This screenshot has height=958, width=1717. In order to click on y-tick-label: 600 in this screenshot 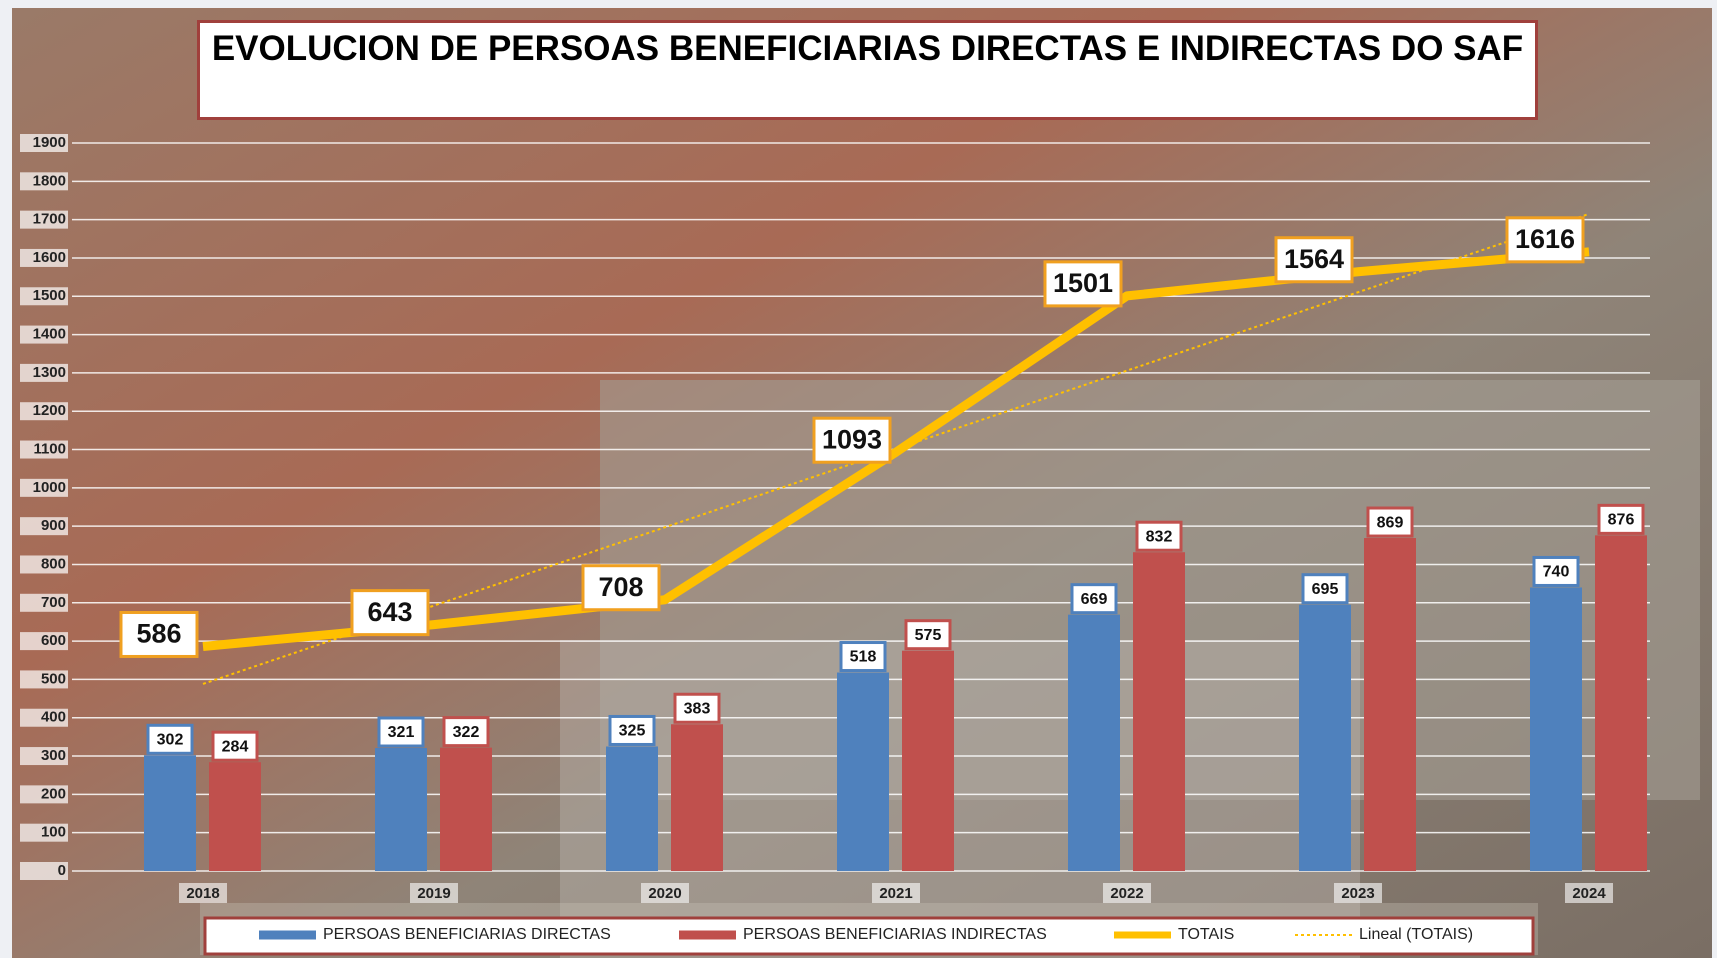, I will do `click(53, 640)`.